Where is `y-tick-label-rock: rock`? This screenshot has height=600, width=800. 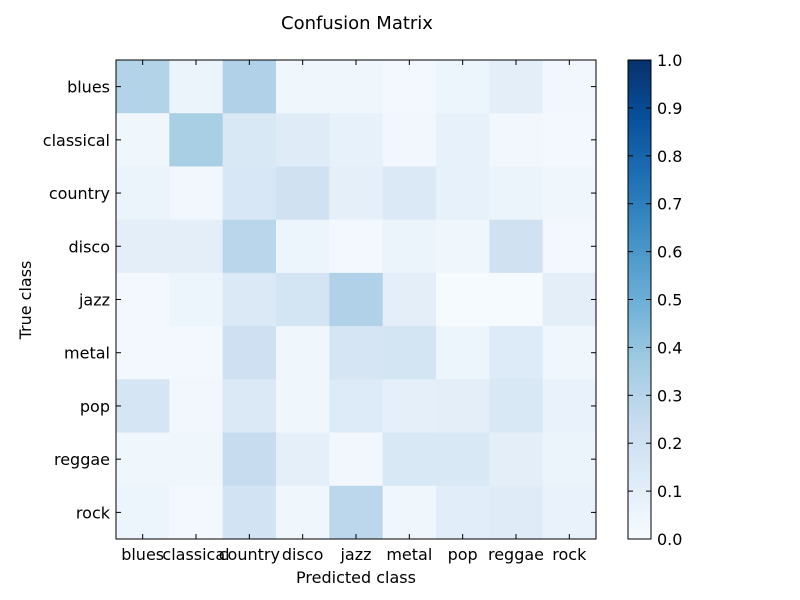
y-tick-label-rock: rock is located at coordinates (93, 512).